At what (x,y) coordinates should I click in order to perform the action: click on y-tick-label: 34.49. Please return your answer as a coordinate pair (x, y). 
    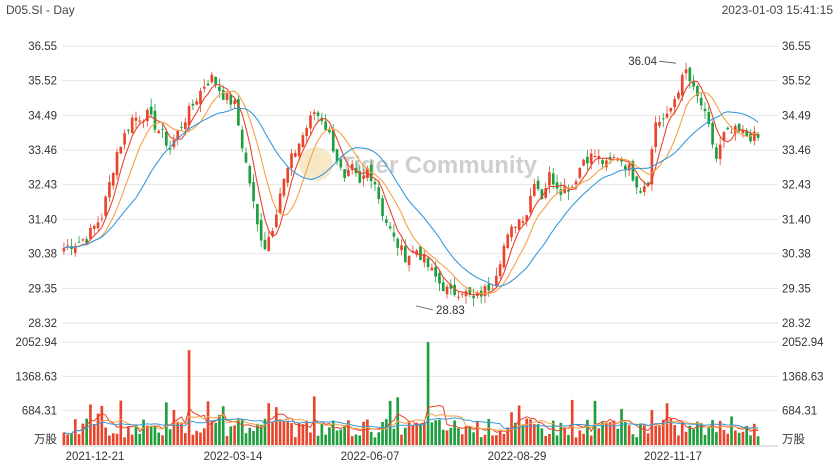
    Looking at the image, I should click on (42, 116).